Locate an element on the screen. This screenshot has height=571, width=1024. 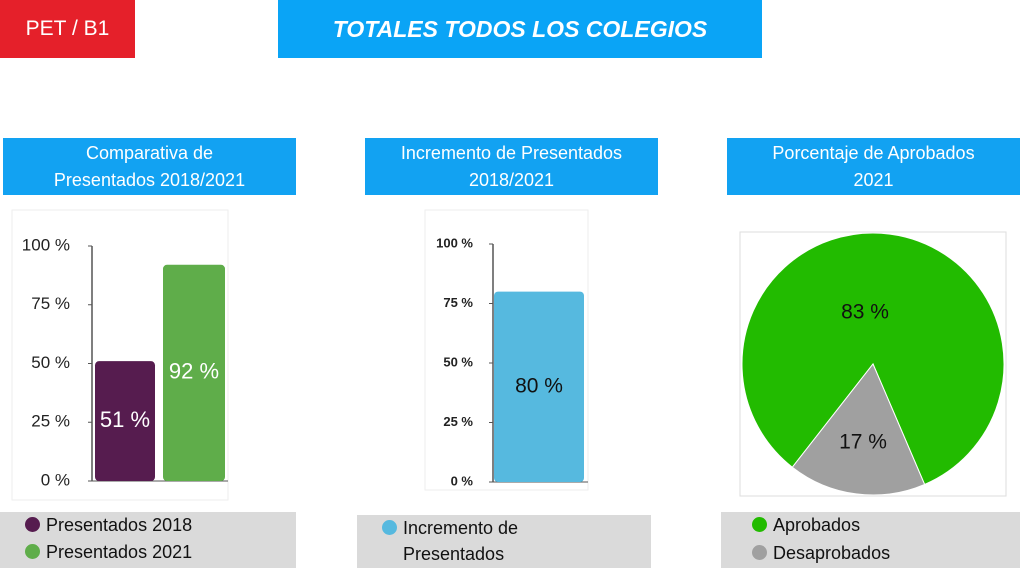
chart-title: Incremento de Presentados 2018/2021 is located at coordinates (511, 166).